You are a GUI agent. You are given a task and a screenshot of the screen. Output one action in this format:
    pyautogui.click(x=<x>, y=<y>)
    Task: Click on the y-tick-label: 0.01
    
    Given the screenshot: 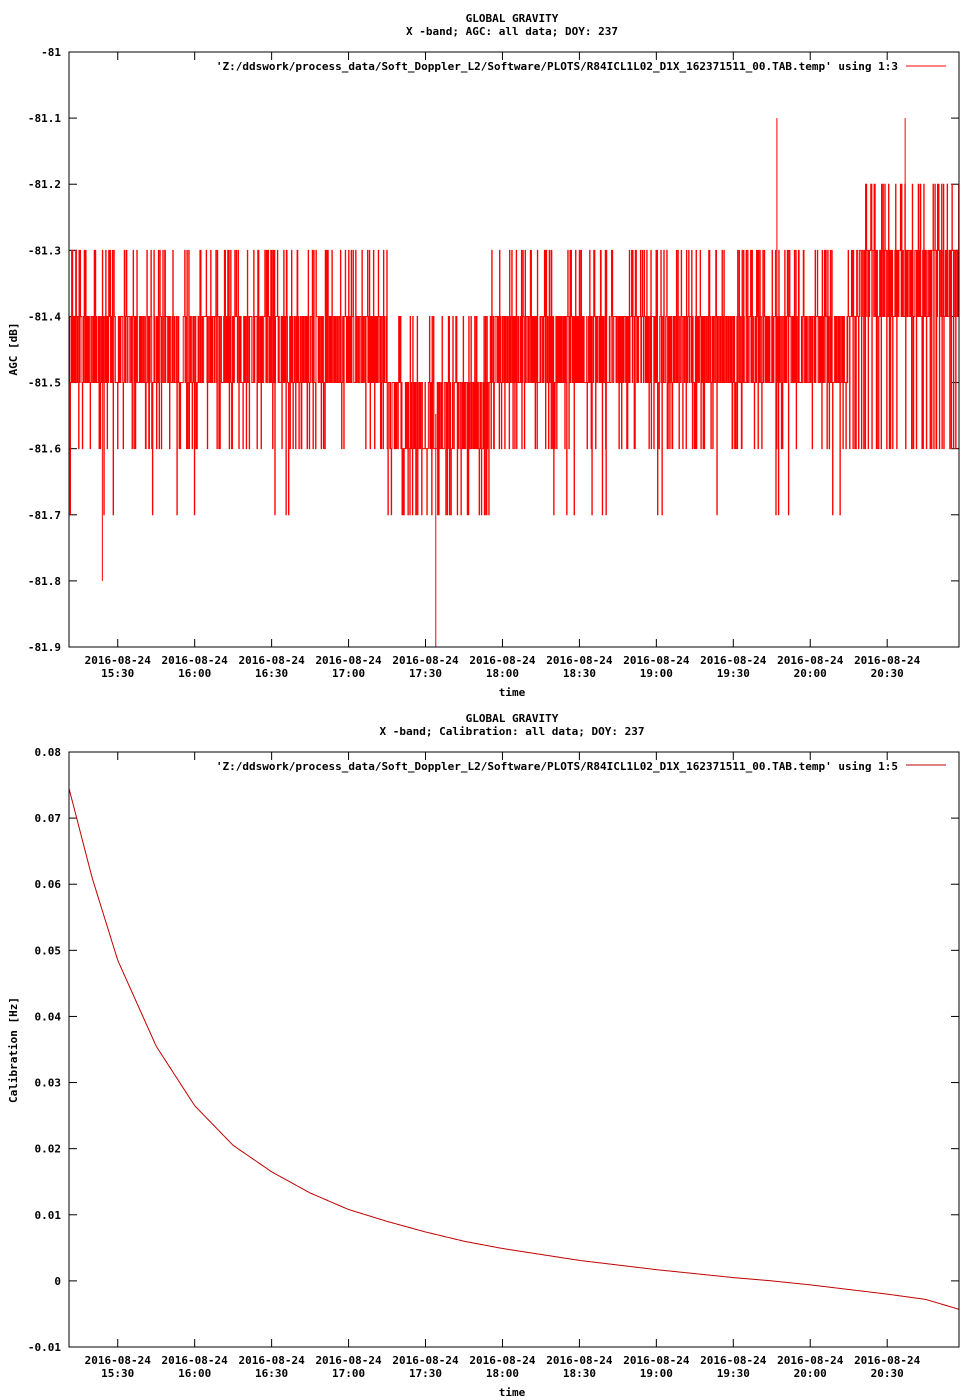 What is the action you would take?
    pyautogui.click(x=48, y=1215)
    